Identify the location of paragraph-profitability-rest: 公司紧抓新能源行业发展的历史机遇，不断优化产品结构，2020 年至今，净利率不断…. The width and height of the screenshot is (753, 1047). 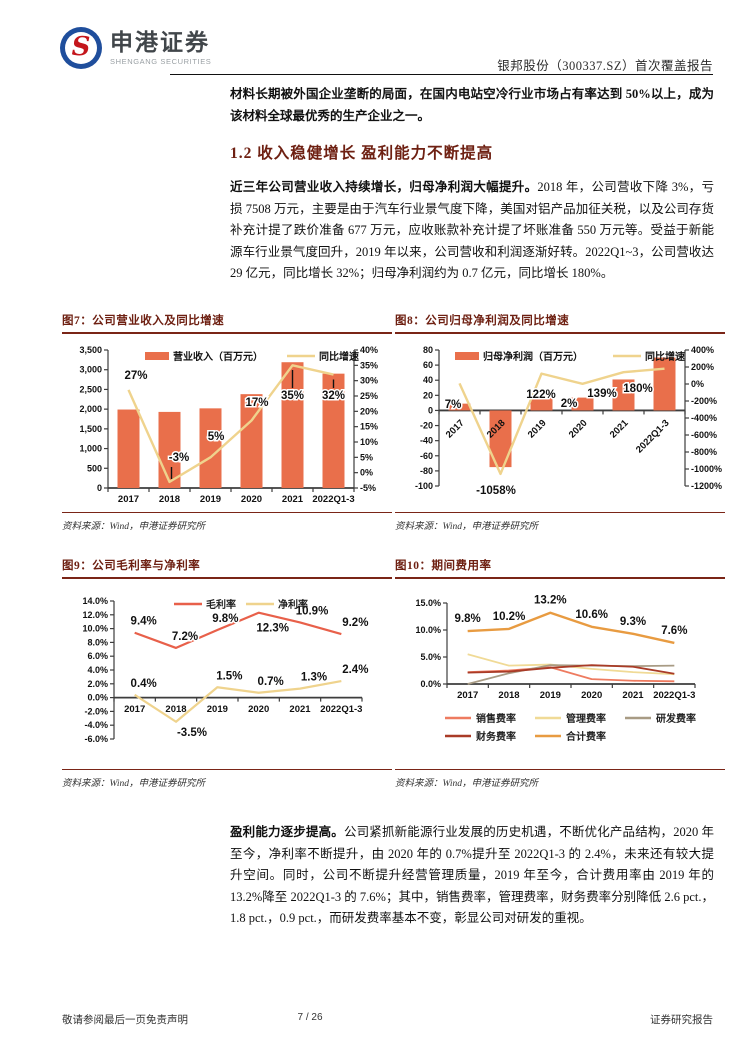
(472, 875).